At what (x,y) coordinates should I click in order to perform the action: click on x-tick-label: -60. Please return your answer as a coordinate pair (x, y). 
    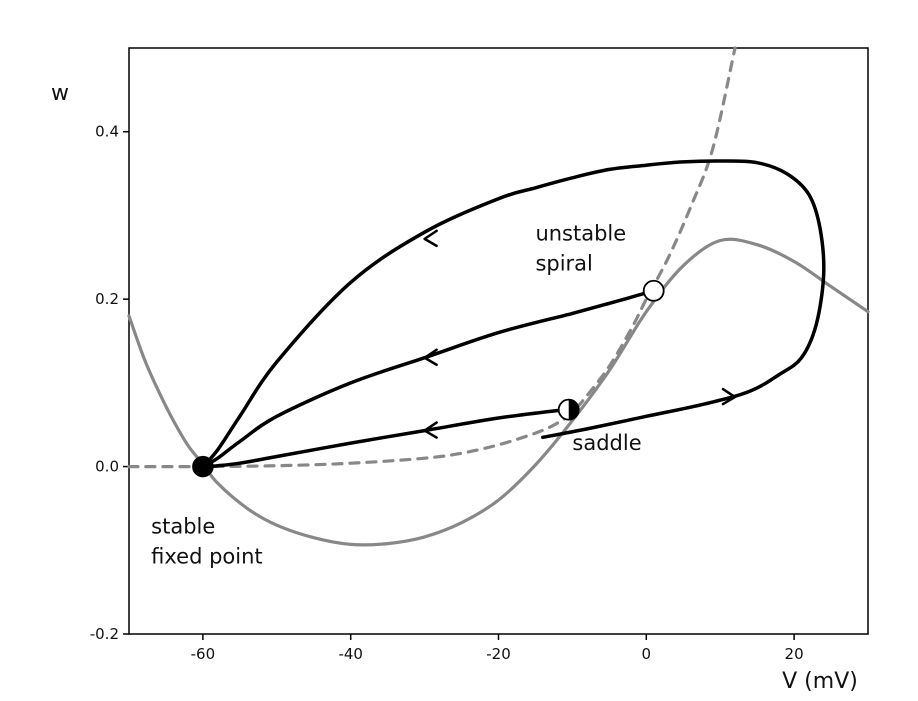
    Looking at the image, I should click on (203, 654).